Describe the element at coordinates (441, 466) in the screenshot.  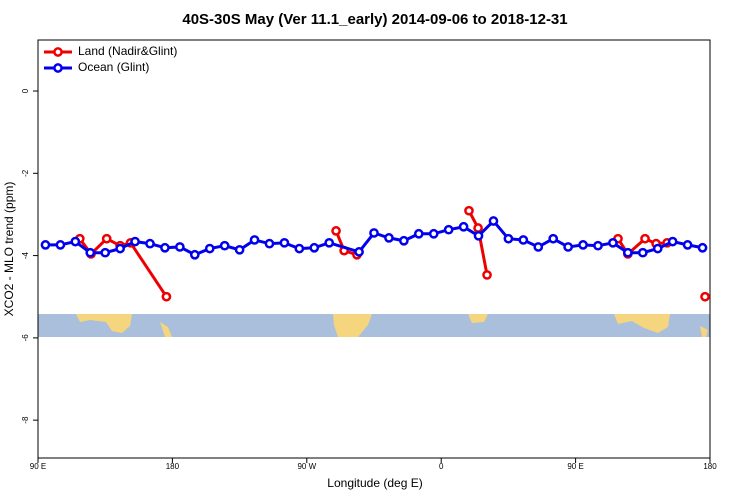
I see `x-tick-label: 0` at that location.